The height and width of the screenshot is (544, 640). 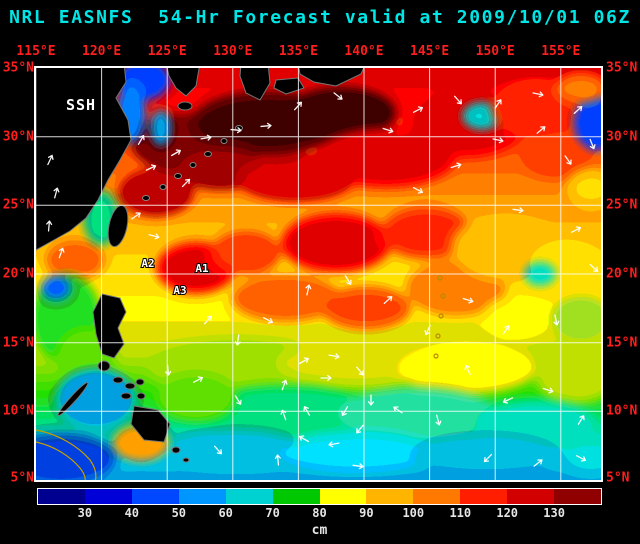 What do you see at coordinates (102, 51) in the screenshot?
I see `lon-tick-label: 120°E` at bounding box center [102, 51].